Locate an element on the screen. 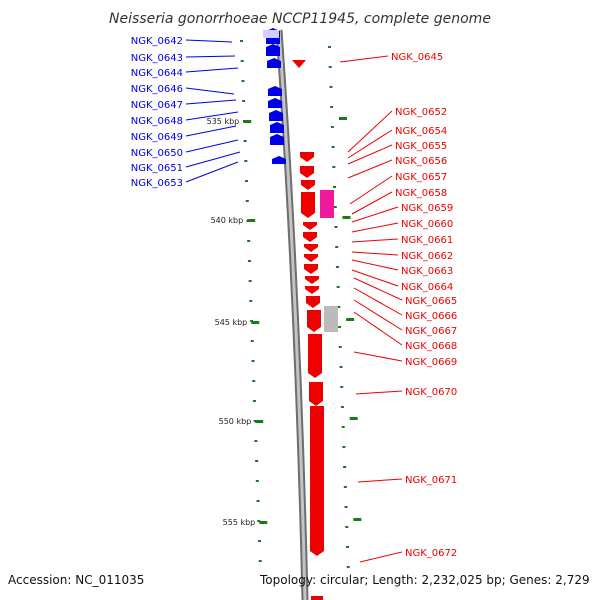  gene-label-right: NGK_0656 is located at coordinates (421, 161).